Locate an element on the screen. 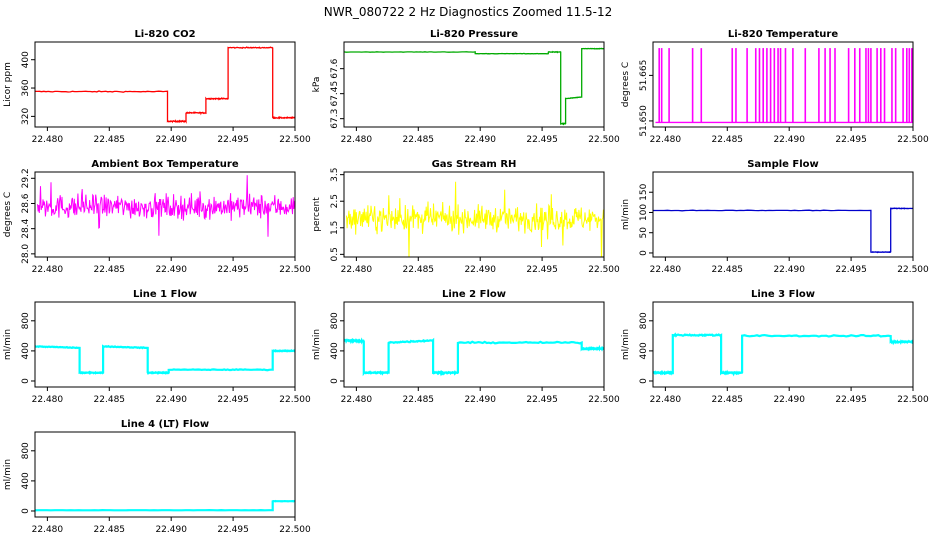 The image size is (936, 540). y-axis-label: percent is located at coordinates (317, 214).